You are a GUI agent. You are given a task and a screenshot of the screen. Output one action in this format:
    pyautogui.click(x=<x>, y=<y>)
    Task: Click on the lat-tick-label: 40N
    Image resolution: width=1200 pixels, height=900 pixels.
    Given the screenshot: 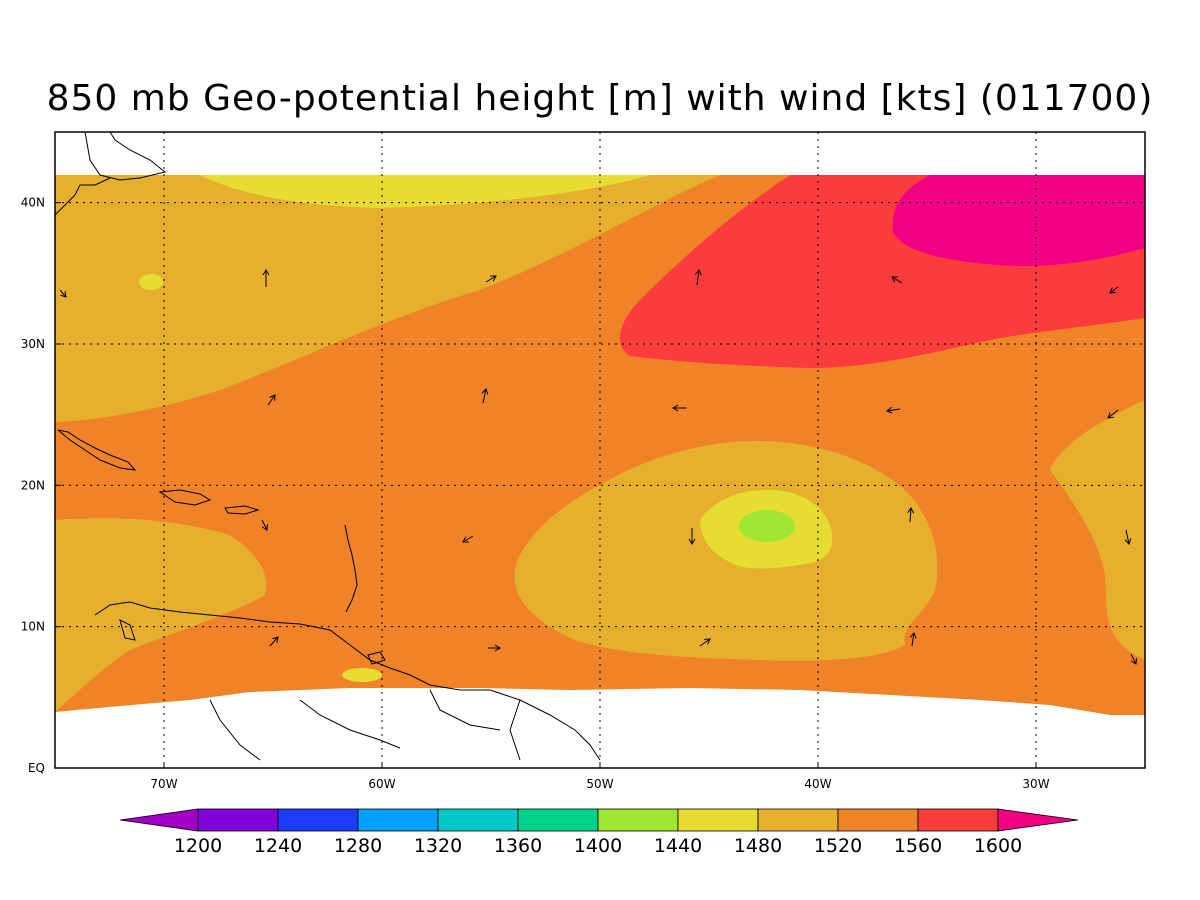 What is the action you would take?
    pyautogui.click(x=33, y=203)
    